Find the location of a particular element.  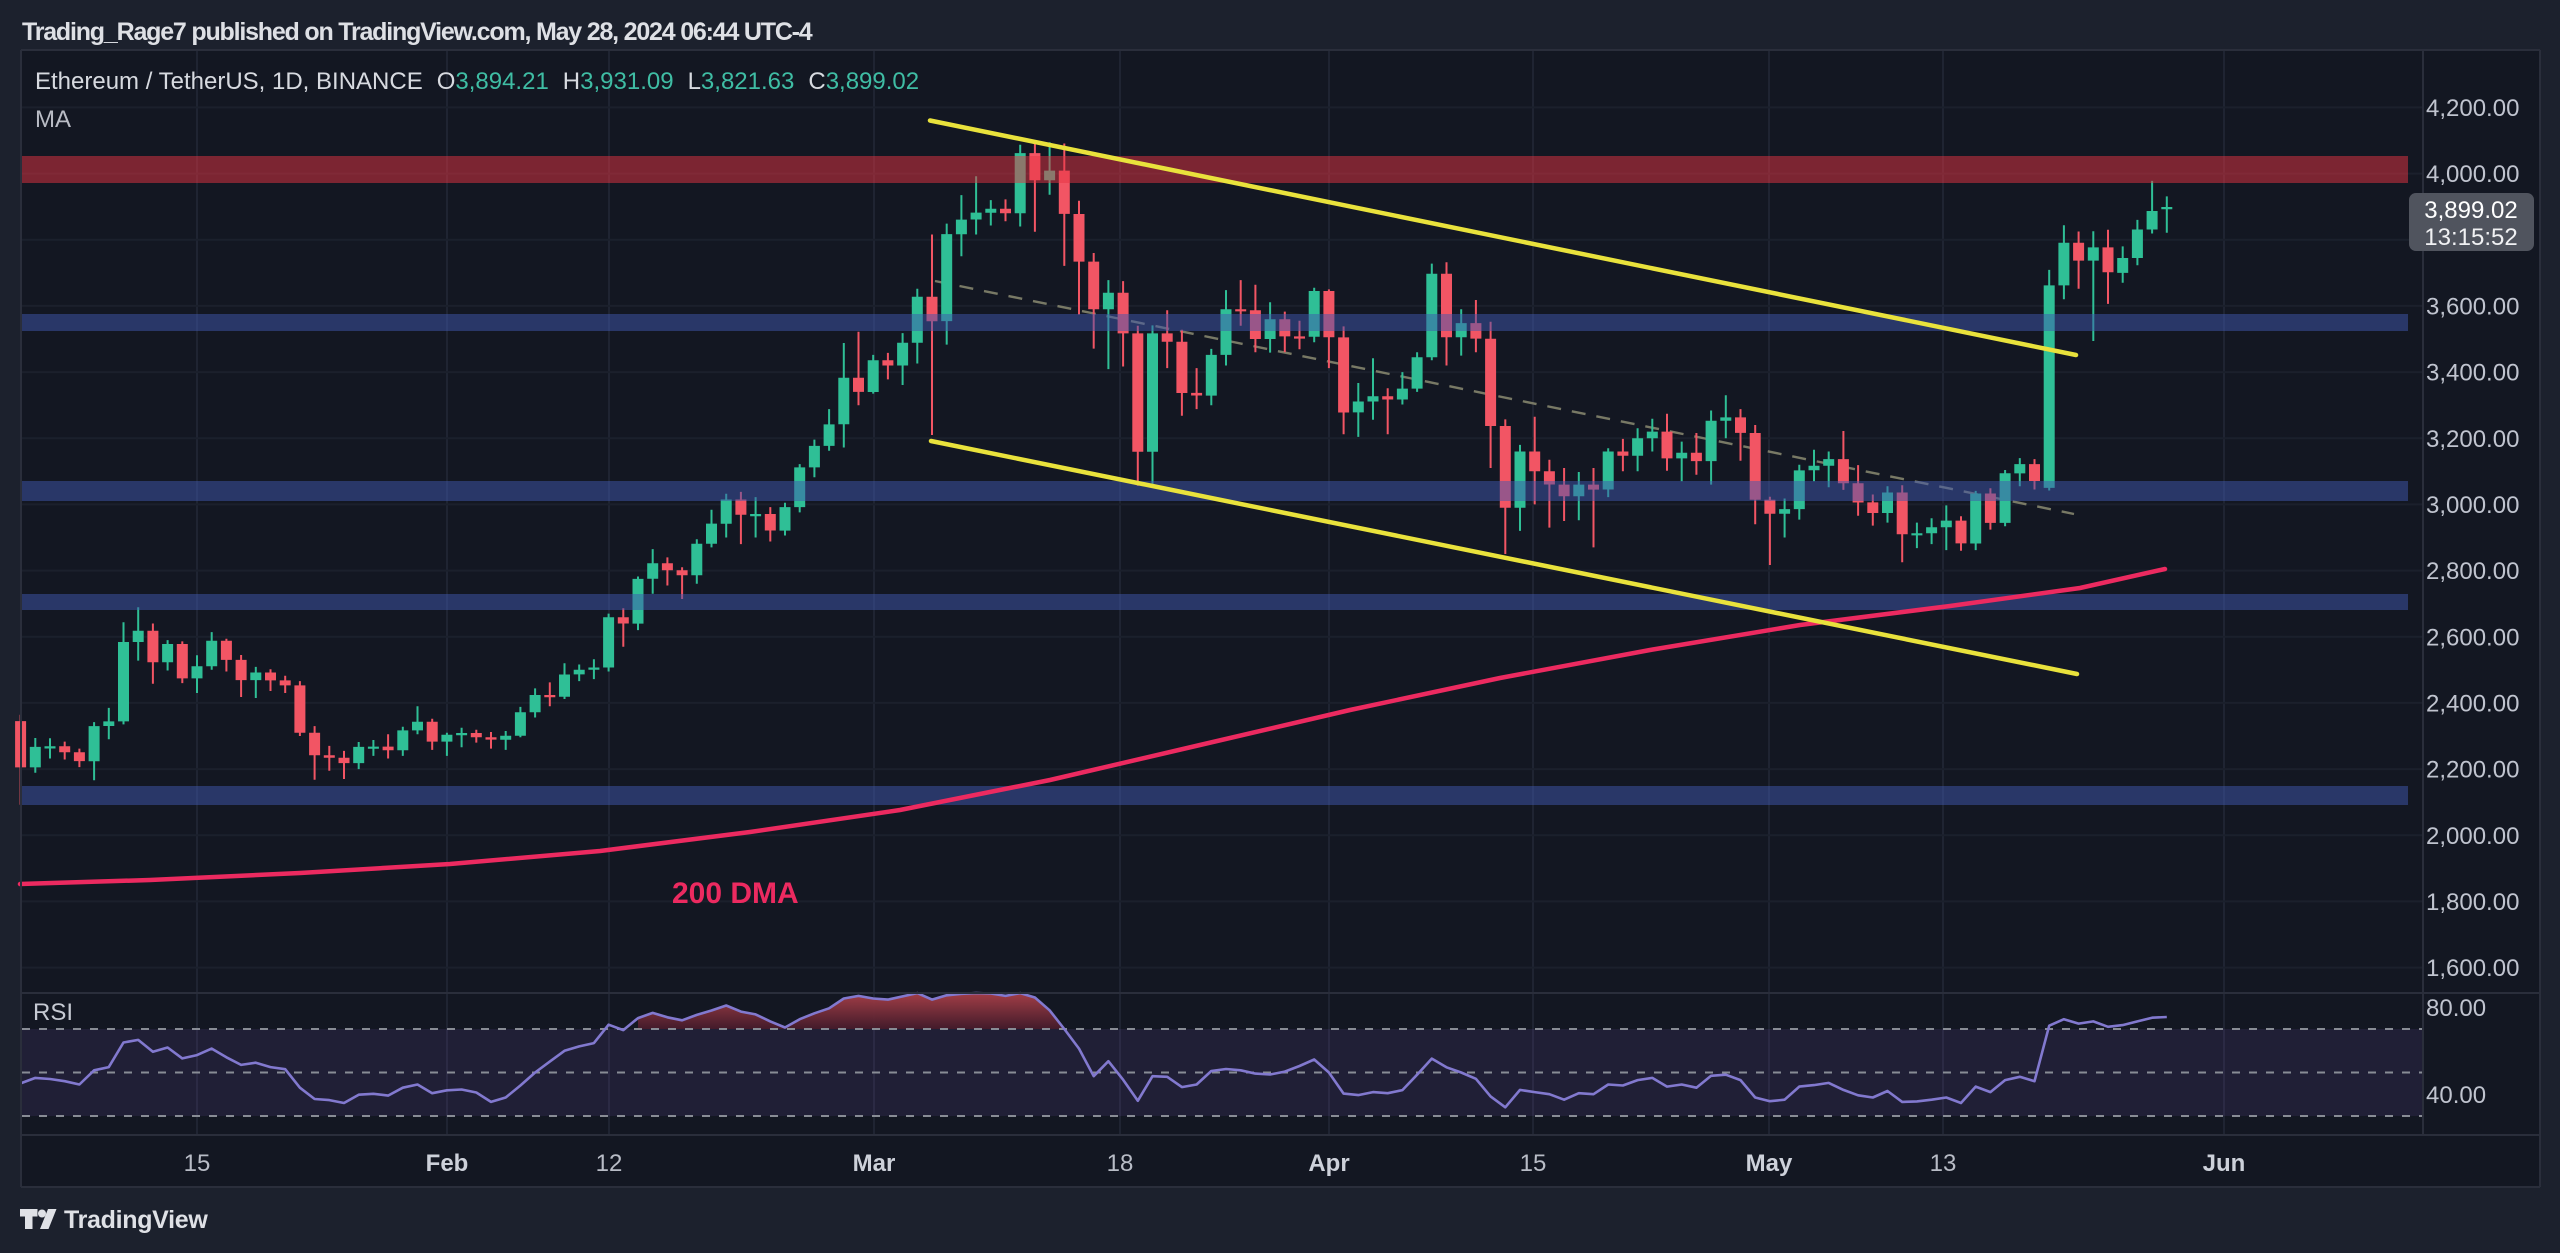

svg-text: 1,600.00 is located at coordinates (2472, 968).